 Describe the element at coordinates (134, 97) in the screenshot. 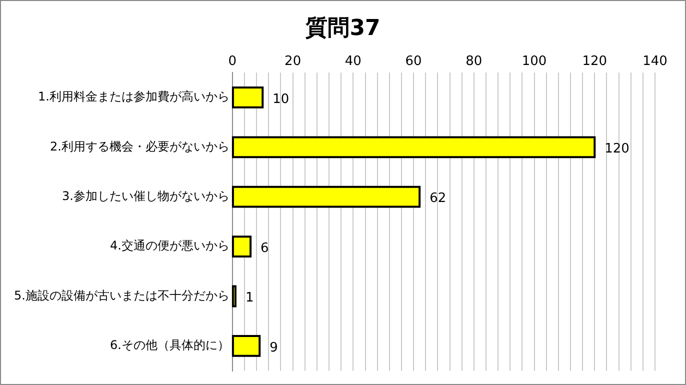

I see `y-tick-label: 1.利用料金または参加費が高いから` at that location.